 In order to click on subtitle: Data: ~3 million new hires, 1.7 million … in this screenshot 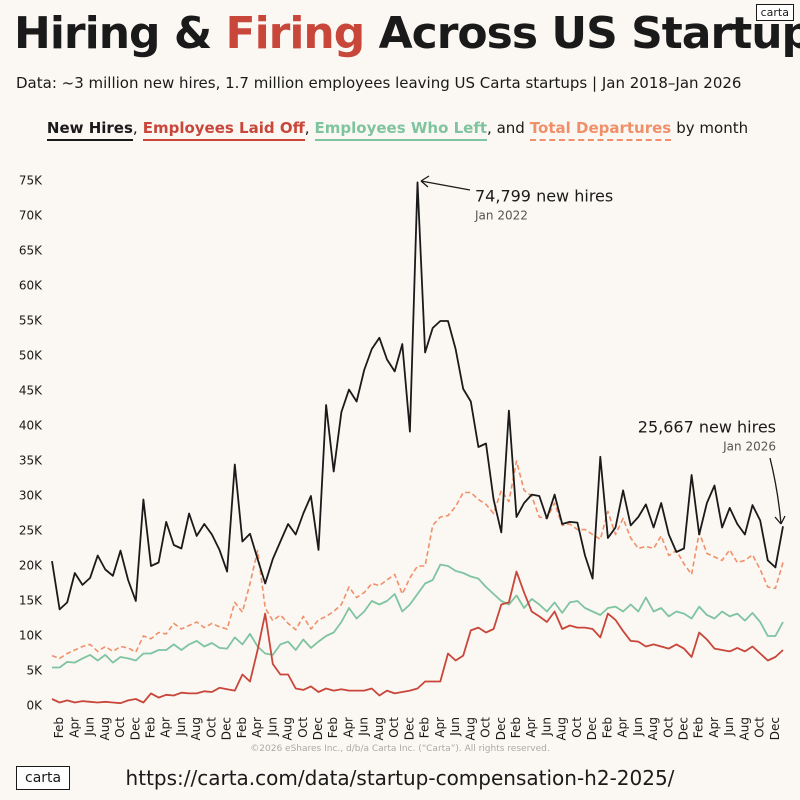, I will do `click(379, 83)`.